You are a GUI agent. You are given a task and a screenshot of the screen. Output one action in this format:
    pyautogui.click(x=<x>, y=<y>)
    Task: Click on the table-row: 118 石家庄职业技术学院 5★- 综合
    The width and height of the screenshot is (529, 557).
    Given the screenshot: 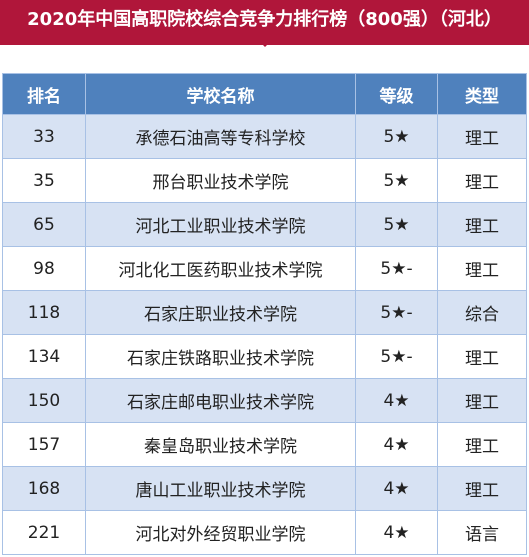 What is the action you would take?
    pyautogui.click(x=264, y=312)
    